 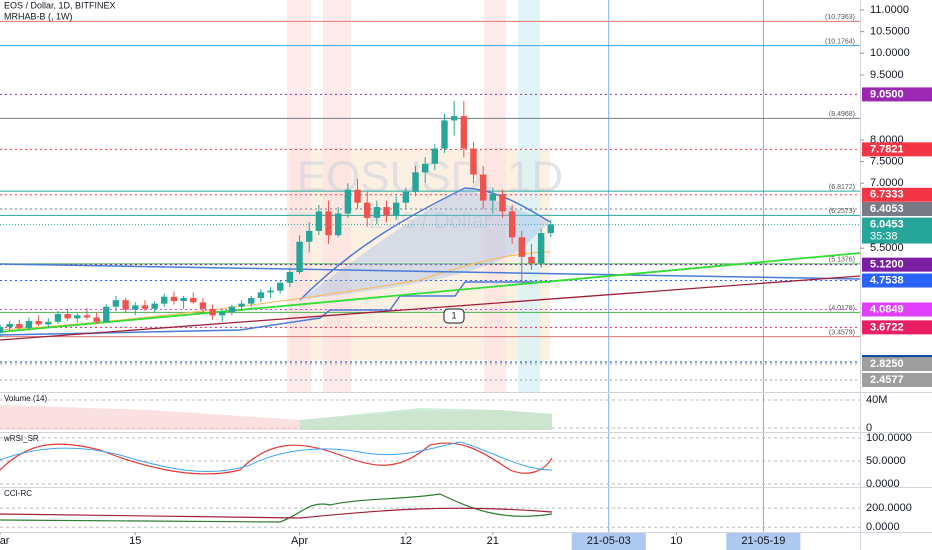 I want to click on x-tick-label: 10, so click(x=676, y=541).